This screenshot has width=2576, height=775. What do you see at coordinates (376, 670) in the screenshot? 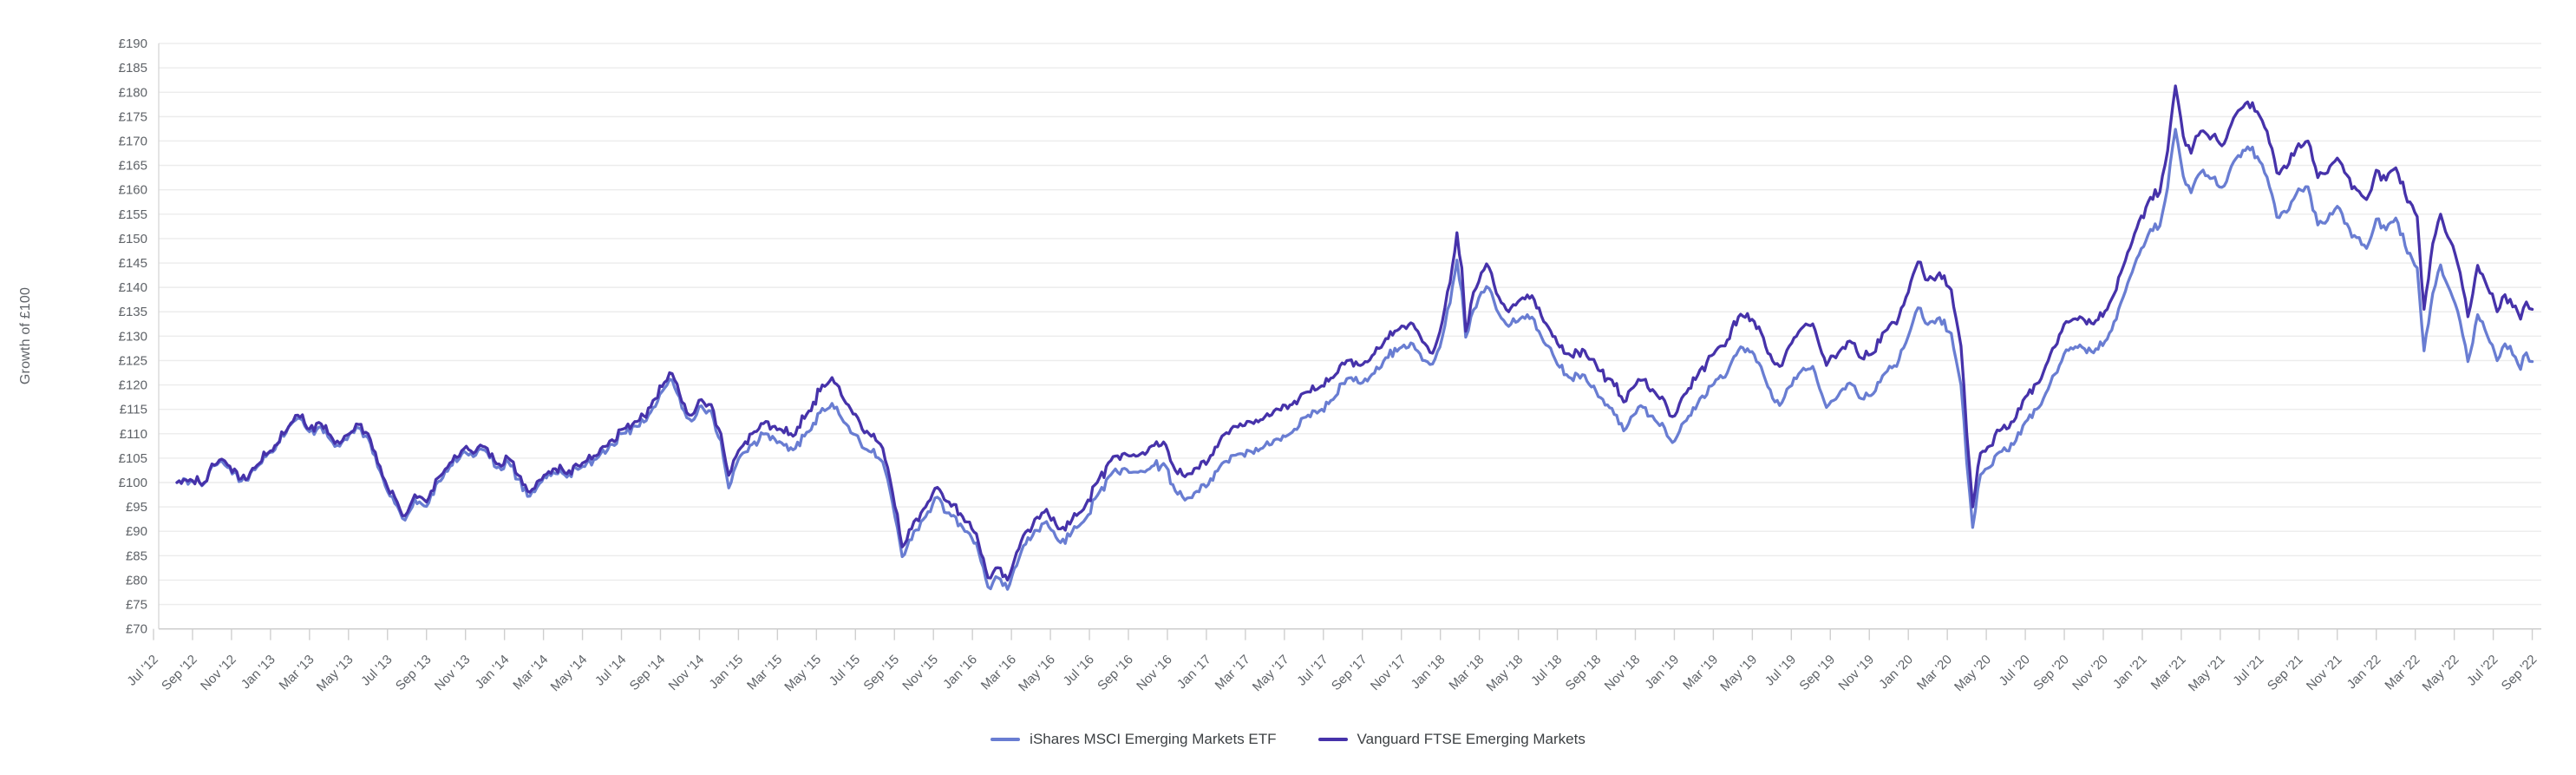
I see `x-tick-label: Jul '13` at bounding box center [376, 670].